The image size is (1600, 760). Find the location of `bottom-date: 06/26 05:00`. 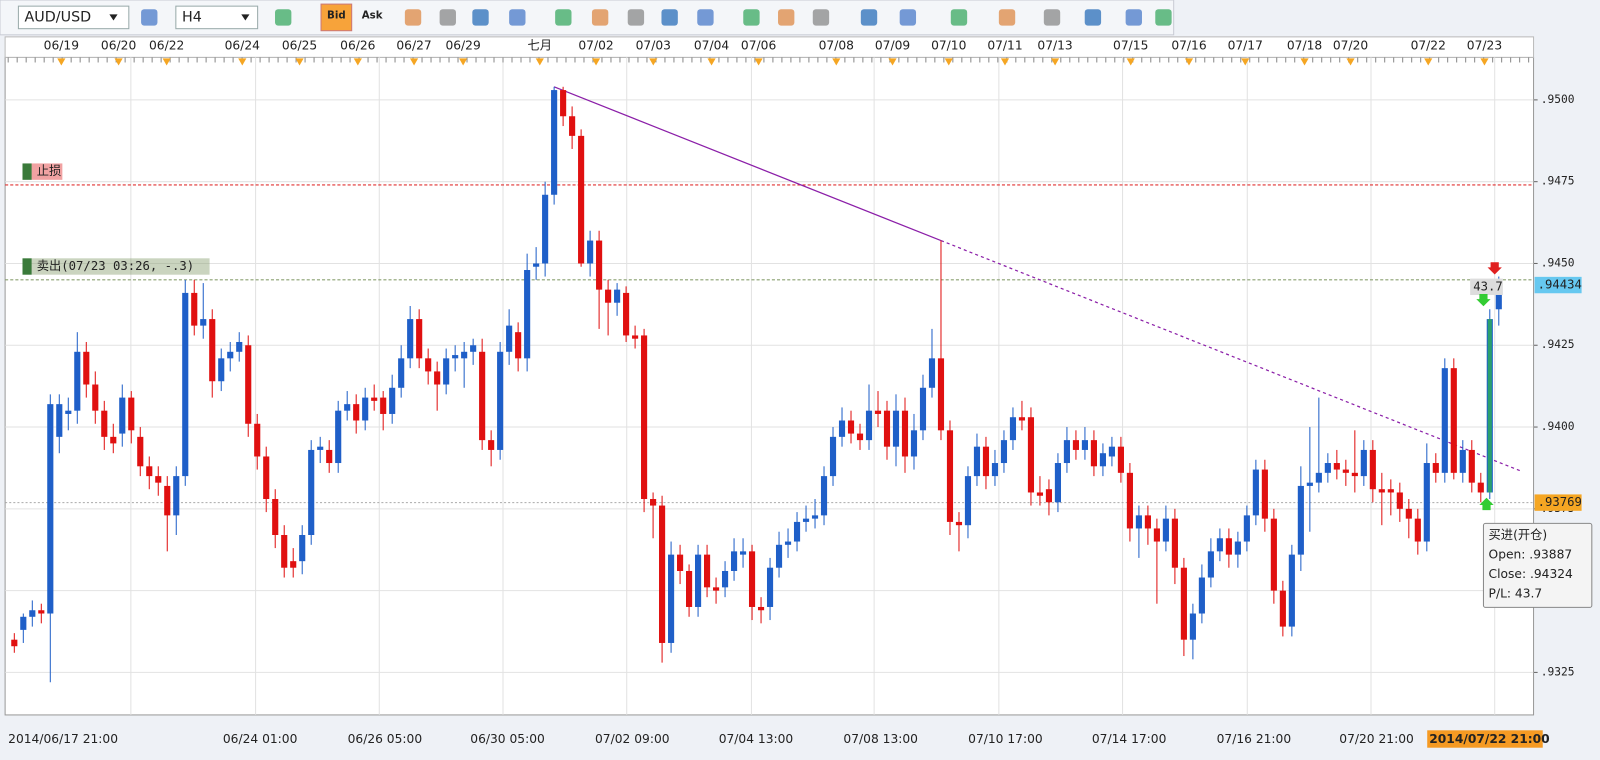

bottom-date: 06/26 05:00 is located at coordinates (385, 739).